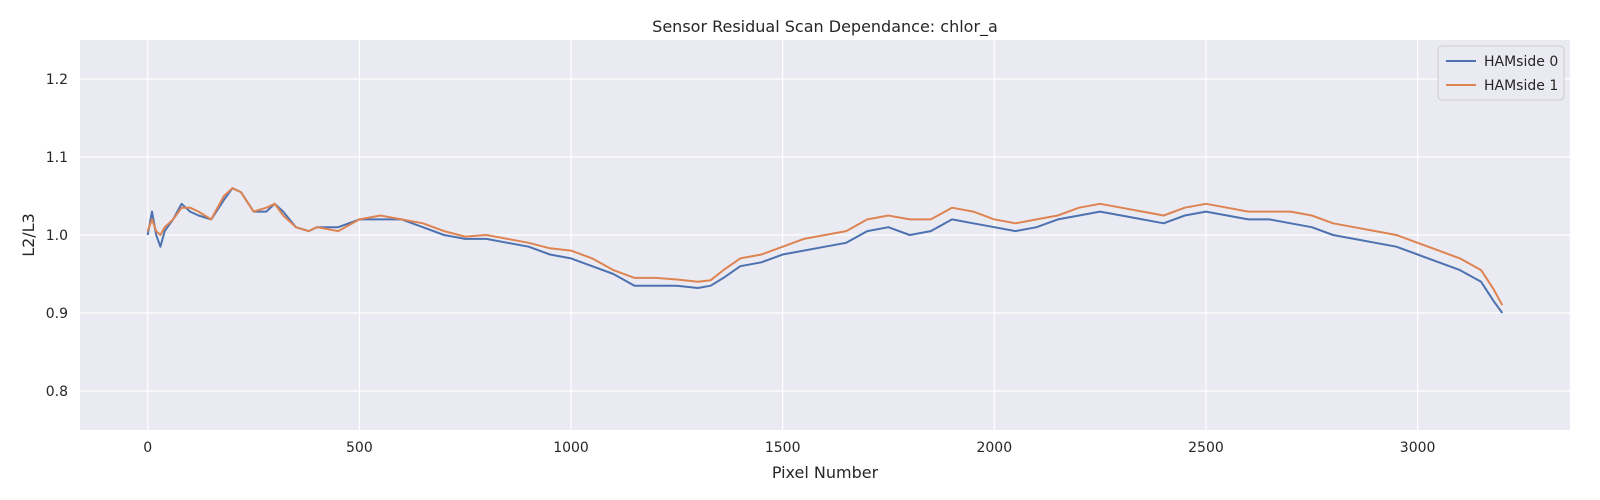 Image resolution: width=1600 pixels, height=500 pixels. What do you see at coordinates (57, 158) in the screenshot?
I see `y-tick-label: 1.1` at bounding box center [57, 158].